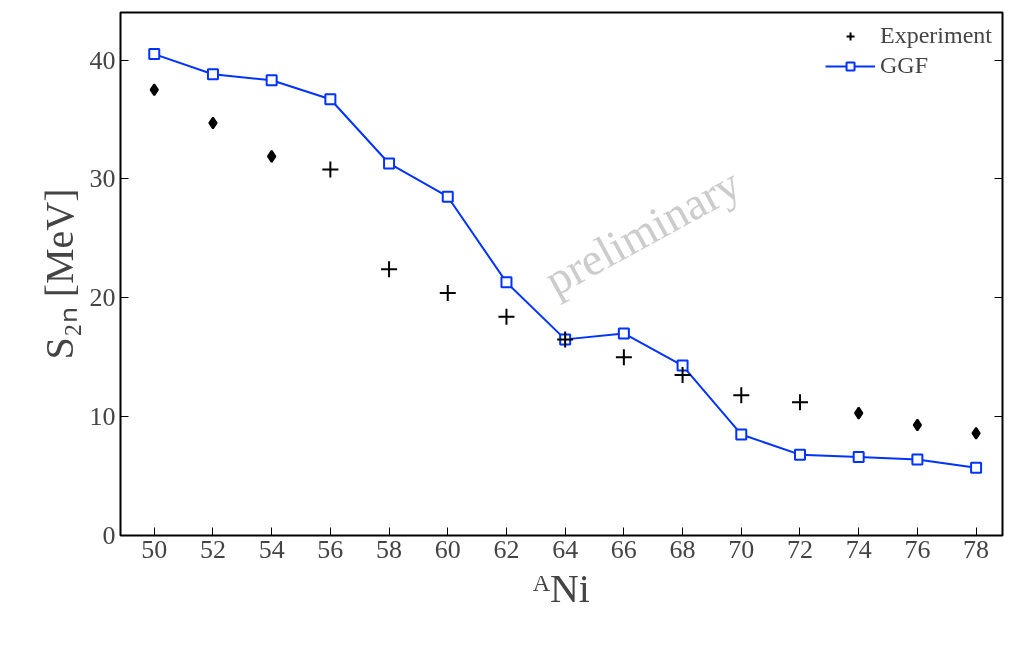 The image size is (1022, 652). What do you see at coordinates (682, 549) in the screenshot?
I see `x-tick-label: 68` at bounding box center [682, 549].